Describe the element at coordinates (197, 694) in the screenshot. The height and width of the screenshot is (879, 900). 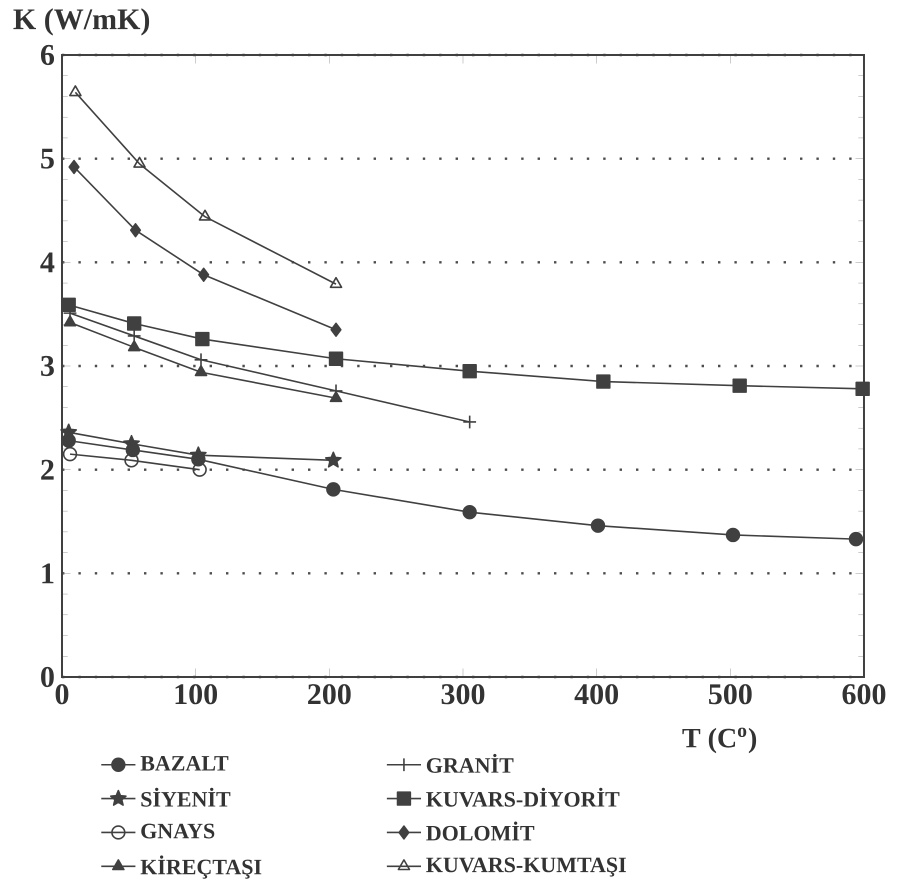
I see `x-tick-label: 100` at that location.